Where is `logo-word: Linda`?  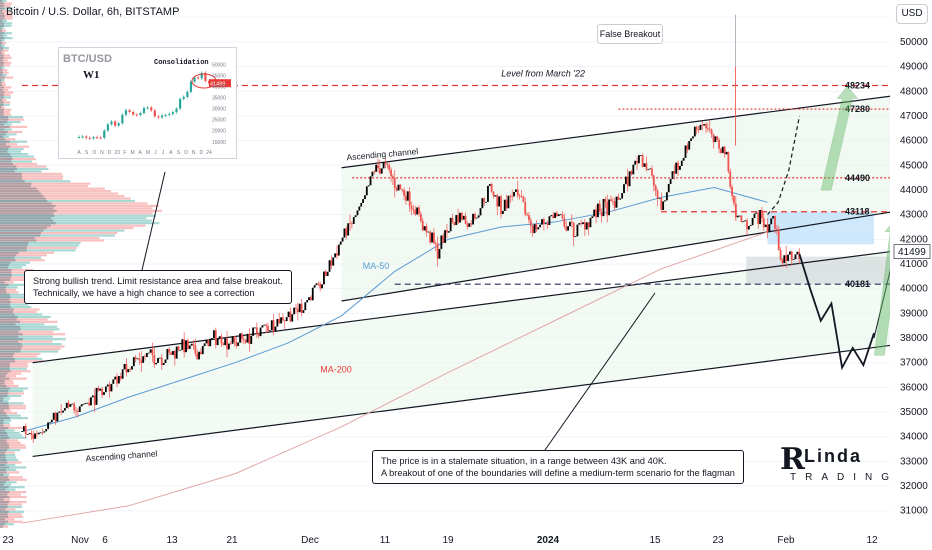
logo-word: Linda is located at coordinates (833, 456).